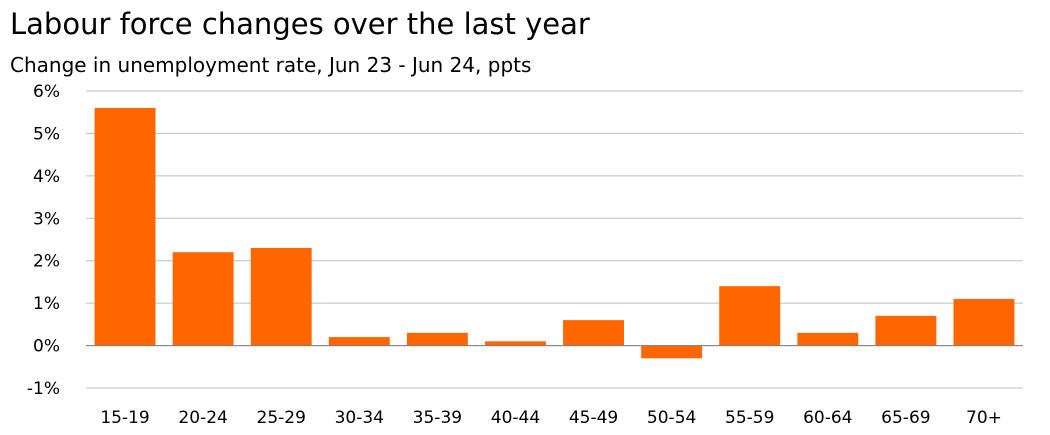 The width and height of the screenshot is (1050, 435). I want to click on x-tick-label: 65-69, so click(905, 418).